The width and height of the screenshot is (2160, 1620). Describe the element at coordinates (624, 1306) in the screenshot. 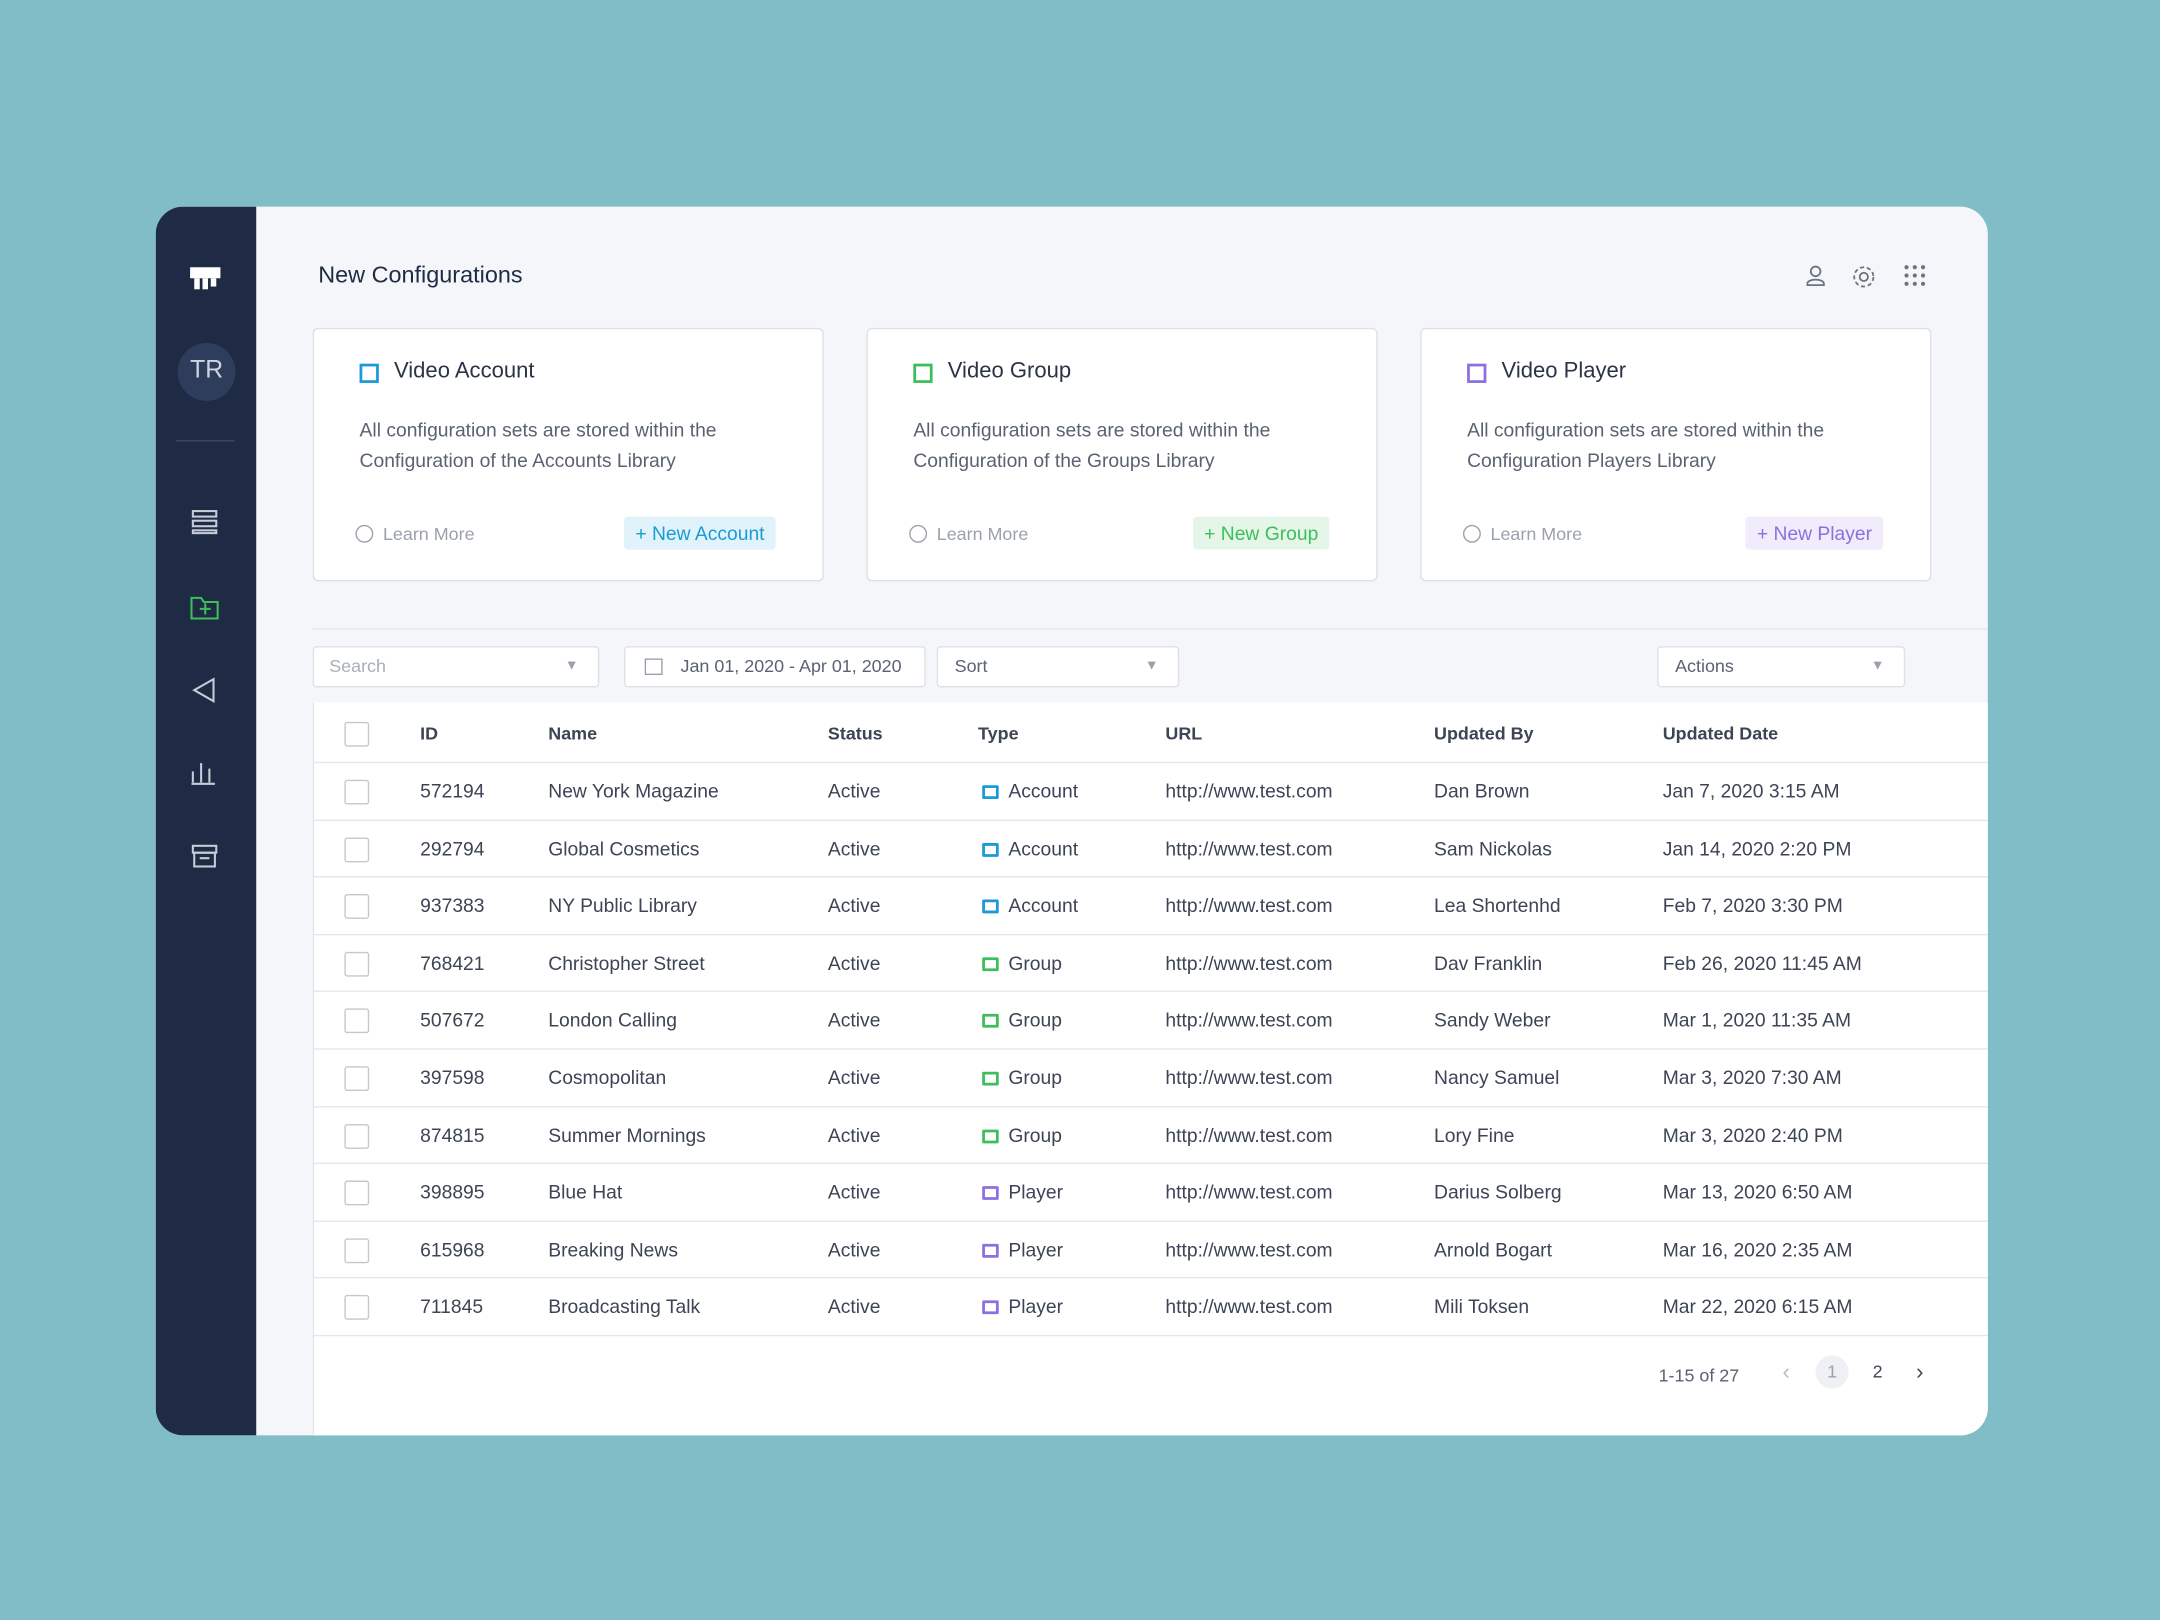

I see `table-cell: Broadcasting Talk` at that location.